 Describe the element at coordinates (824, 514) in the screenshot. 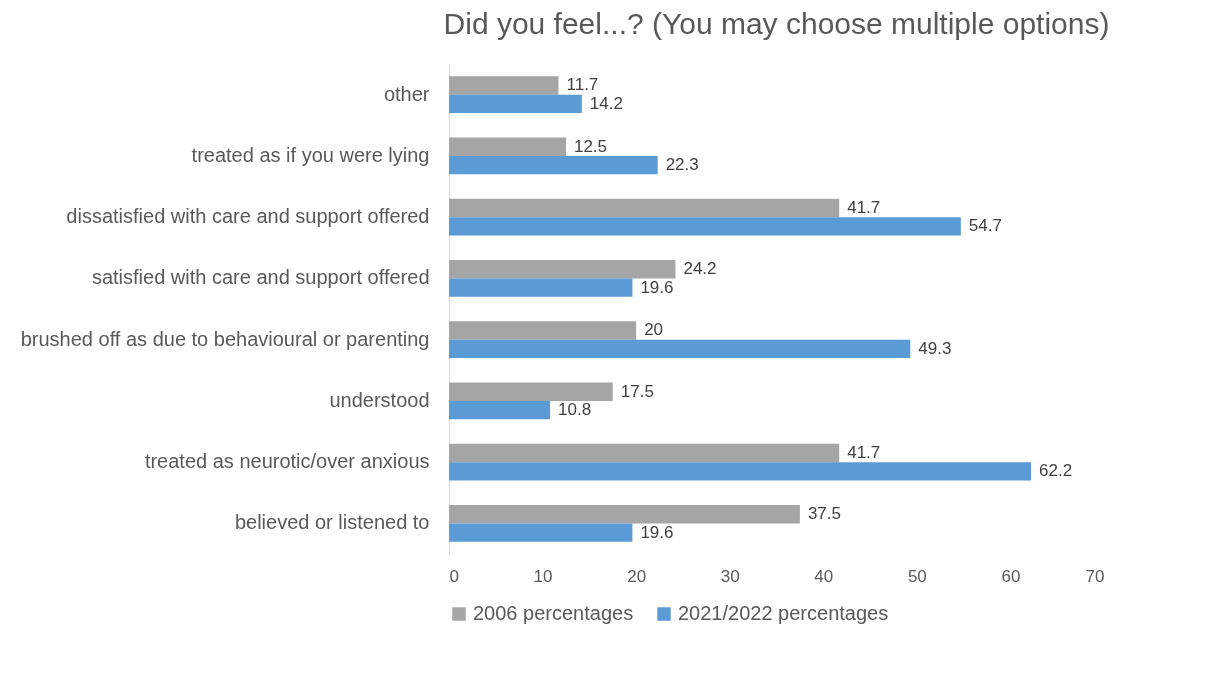

I see `data-label: 37.5` at that location.